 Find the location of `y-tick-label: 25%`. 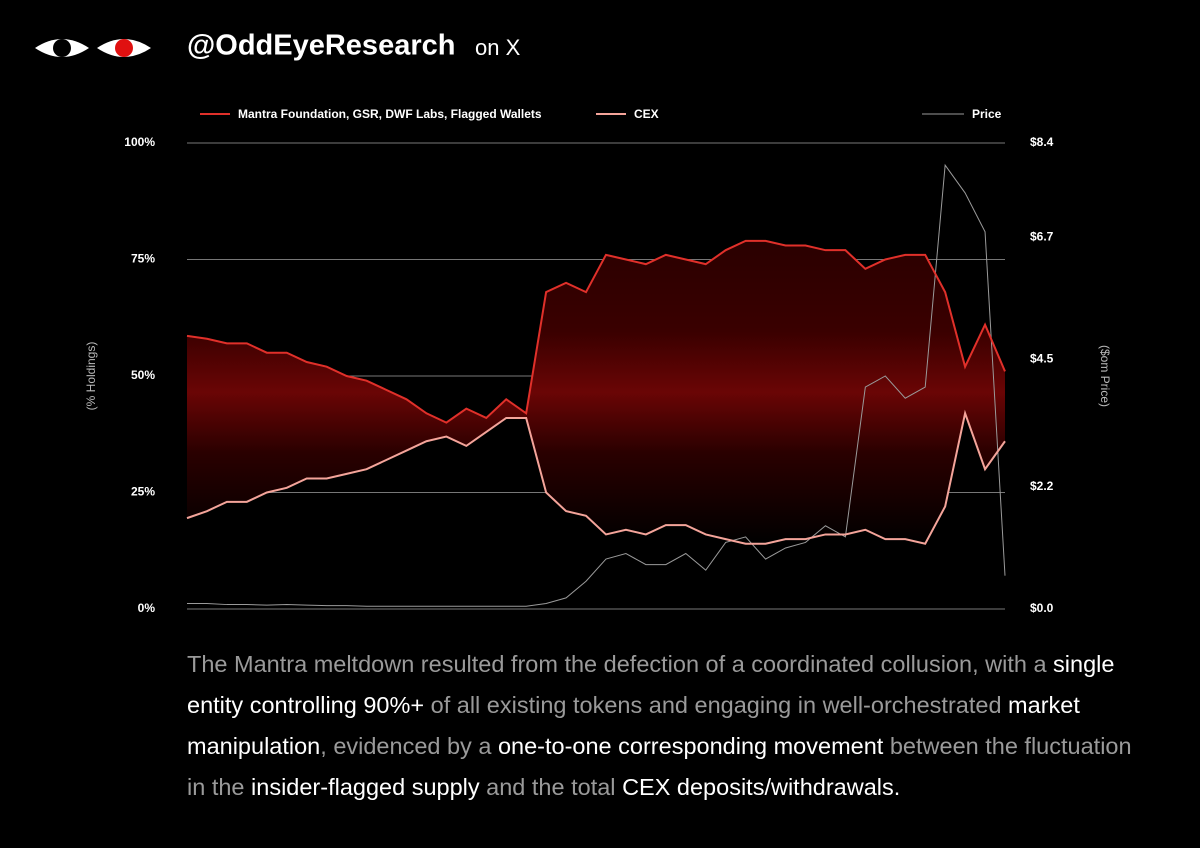

y-tick-label: 25% is located at coordinates (143, 492).